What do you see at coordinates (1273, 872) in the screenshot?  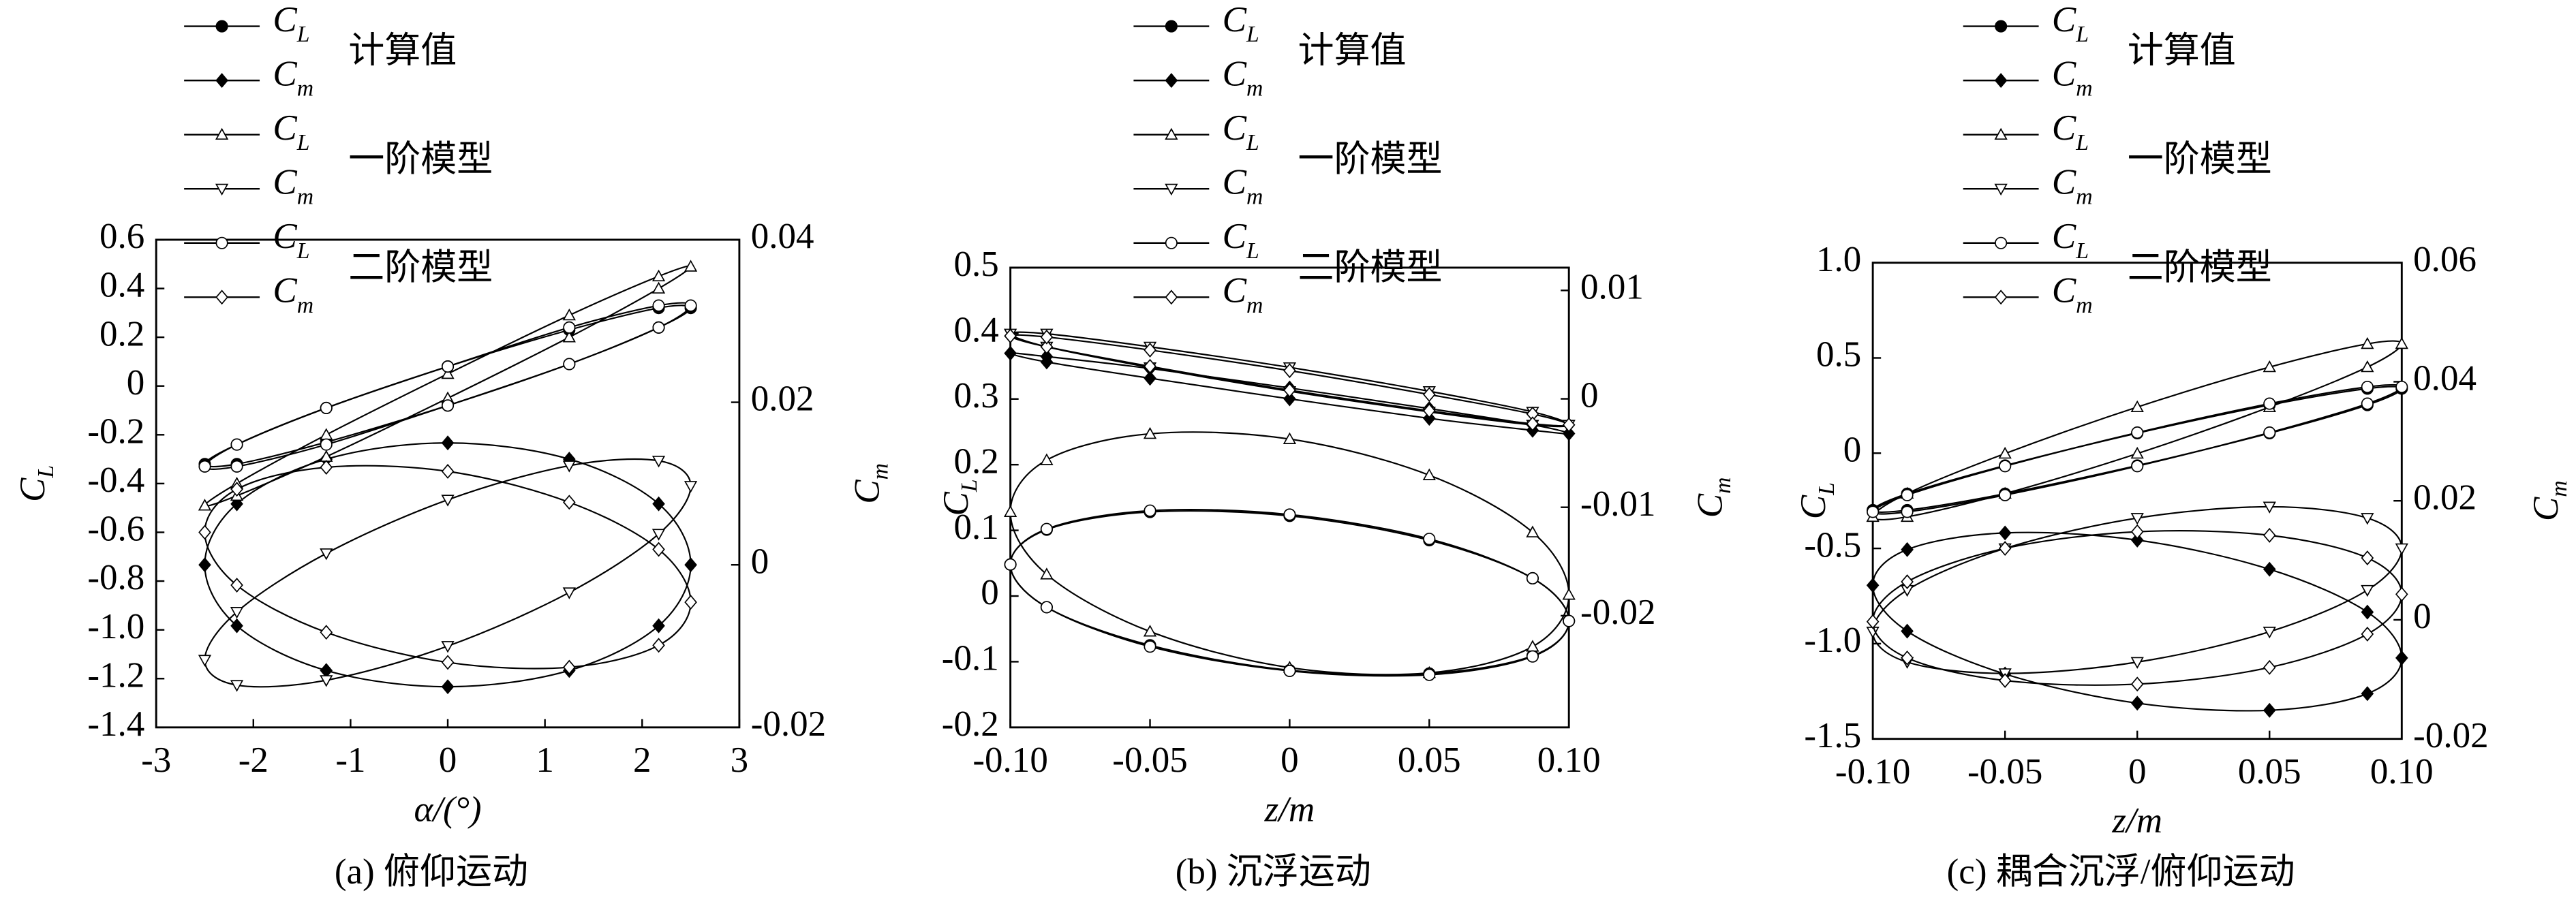 I see `caption: (b) 沉浮运动` at bounding box center [1273, 872].